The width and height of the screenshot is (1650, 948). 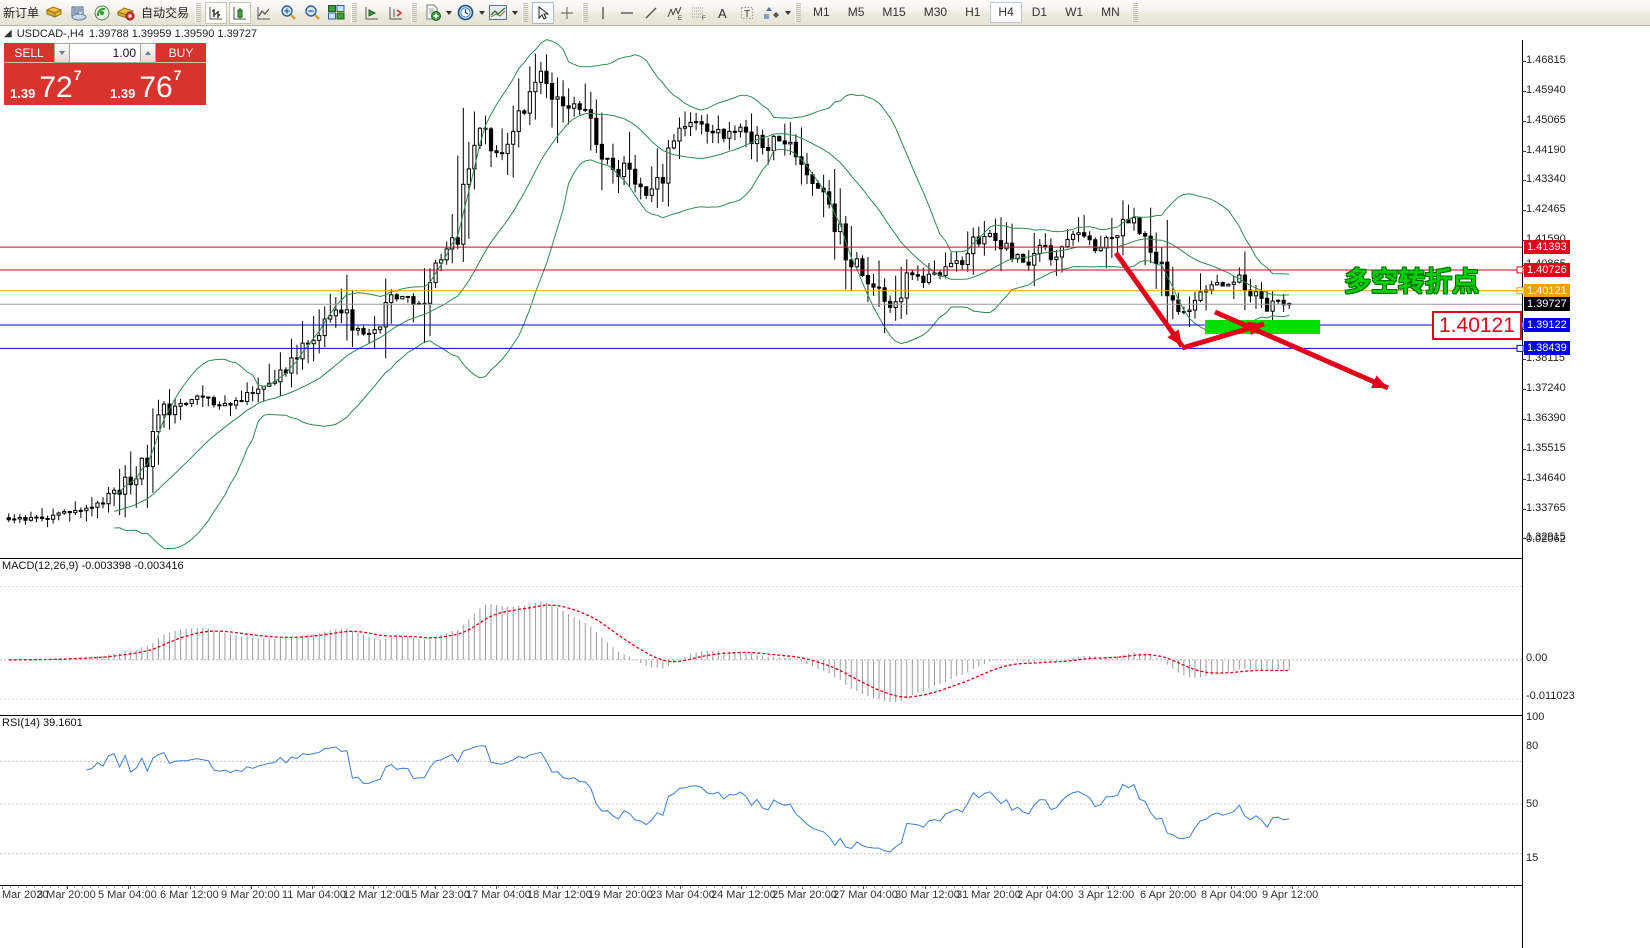 What do you see at coordinates (264, 13) in the screenshot?
I see `line-chart-icon` at bounding box center [264, 13].